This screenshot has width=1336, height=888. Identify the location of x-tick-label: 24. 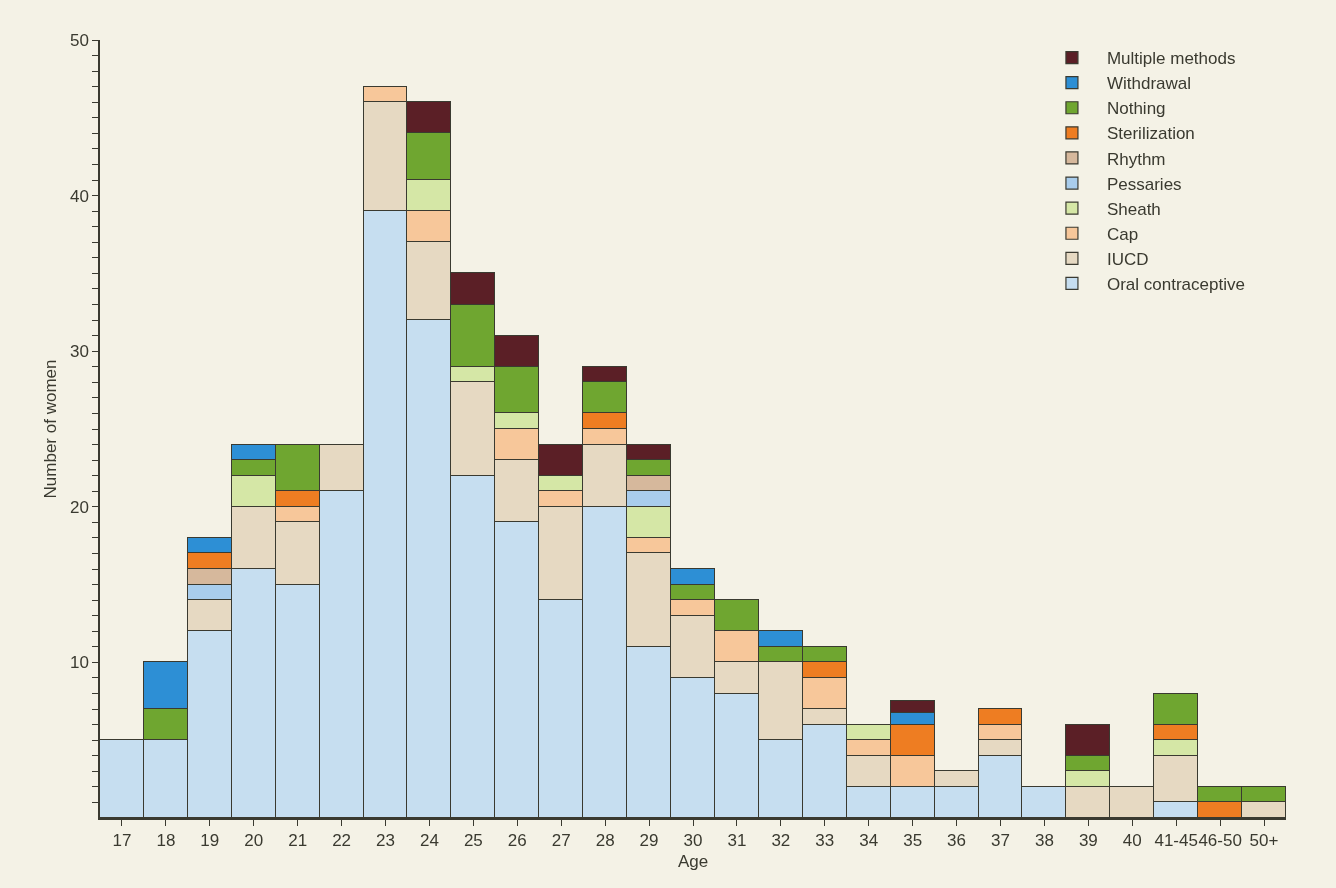
(429, 841).